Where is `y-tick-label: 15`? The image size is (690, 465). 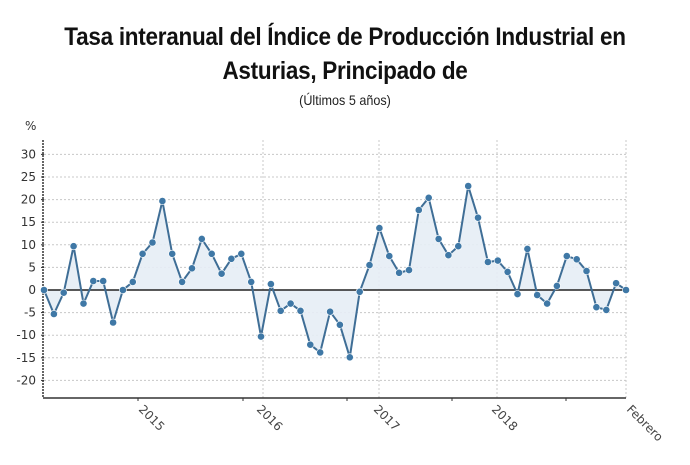
y-tick-label: 15 is located at coordinates (28, 222).